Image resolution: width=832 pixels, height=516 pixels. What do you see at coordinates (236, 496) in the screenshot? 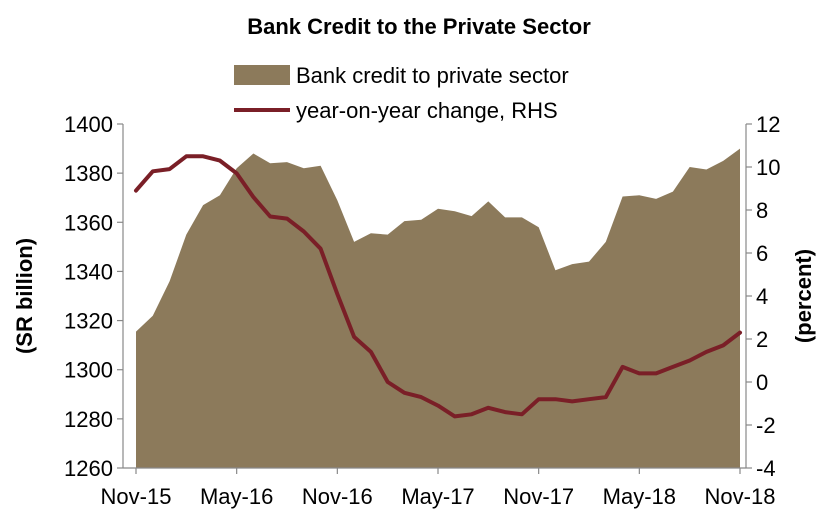
I see `x-tick-label: May-16` at bounding box center [236, 496].